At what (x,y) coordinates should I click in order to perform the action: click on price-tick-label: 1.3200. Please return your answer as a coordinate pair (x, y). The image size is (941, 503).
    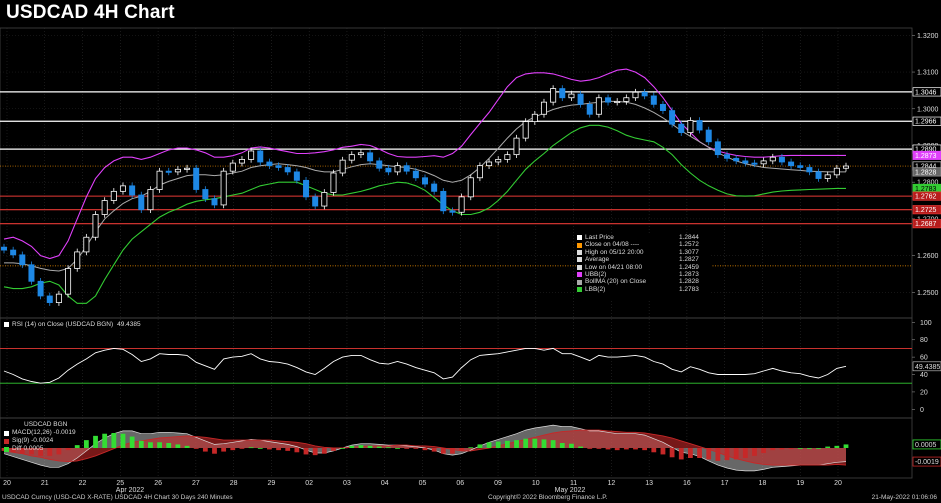
    Looking at the image, I should click on (928, 36).